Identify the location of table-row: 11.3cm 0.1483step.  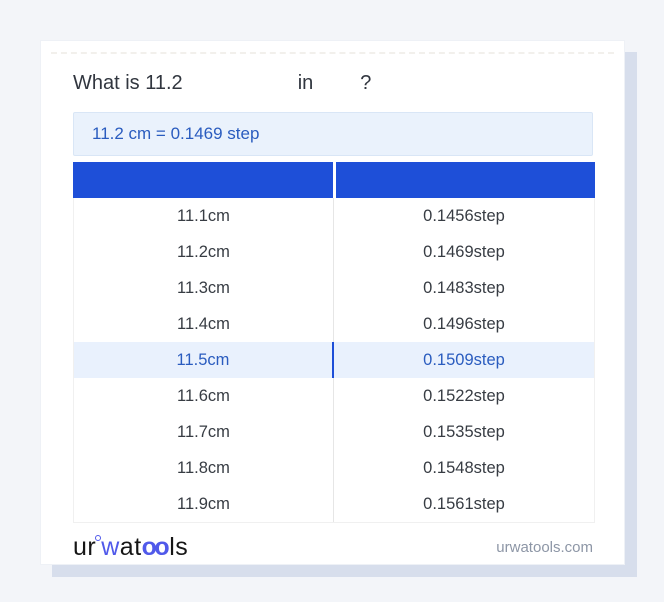
(334, 288).